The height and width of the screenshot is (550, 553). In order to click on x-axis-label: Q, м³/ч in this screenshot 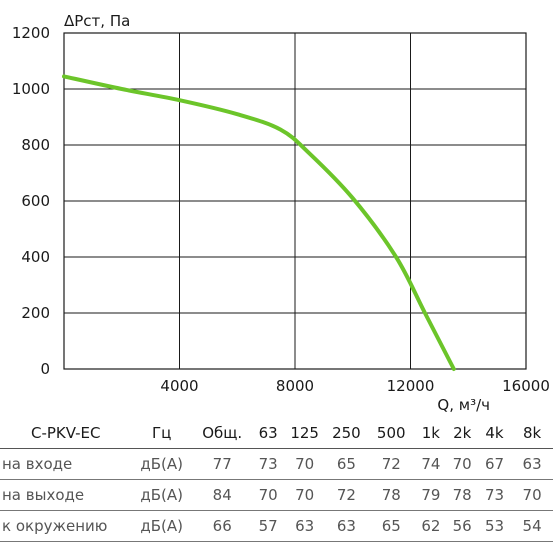, I will do `click(463, 405)`.